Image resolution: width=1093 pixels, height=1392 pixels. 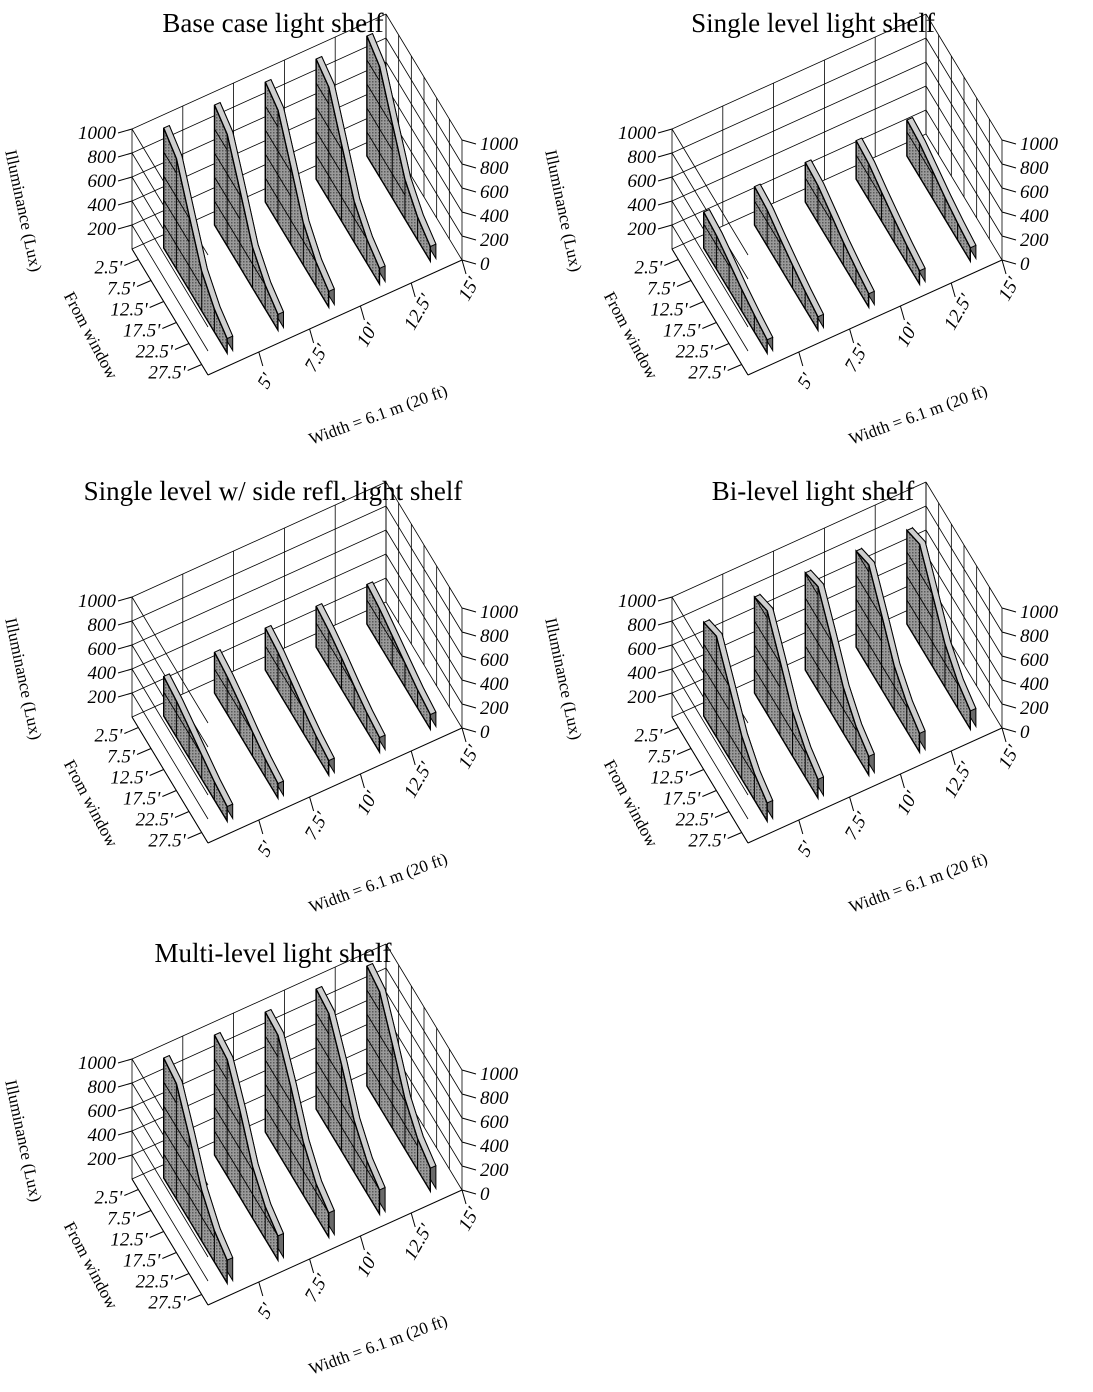 I want to click on width-axis-label: Width = 6.1 m (20 ft), so click(x=378, y=1345).